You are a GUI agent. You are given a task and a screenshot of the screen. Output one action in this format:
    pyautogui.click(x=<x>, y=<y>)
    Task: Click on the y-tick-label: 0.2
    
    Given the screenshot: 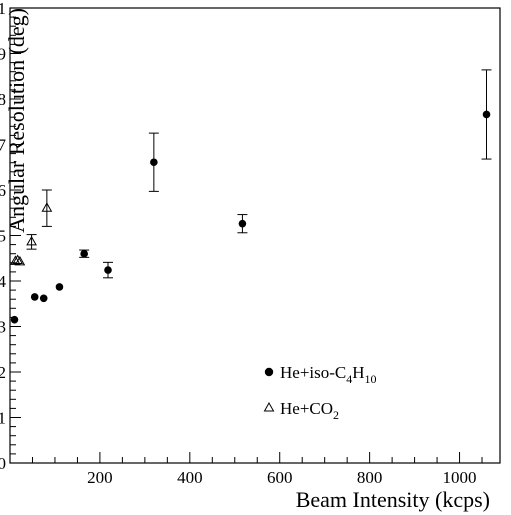 What is the action you would take?
    pyautogui.click(x=3, y=372)
    